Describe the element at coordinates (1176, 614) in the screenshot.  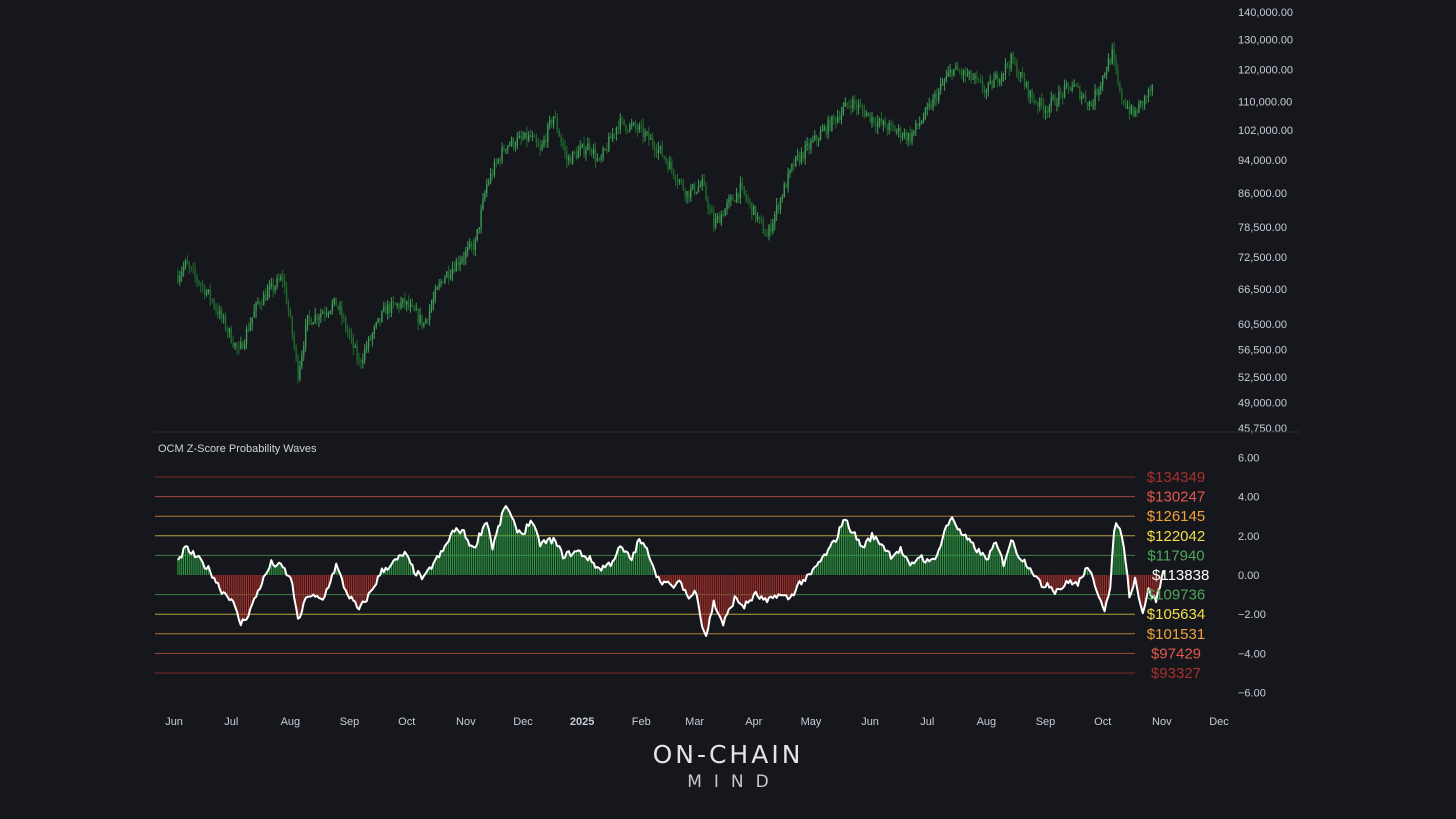
I see `zscore-price-label: $105634` at that location.